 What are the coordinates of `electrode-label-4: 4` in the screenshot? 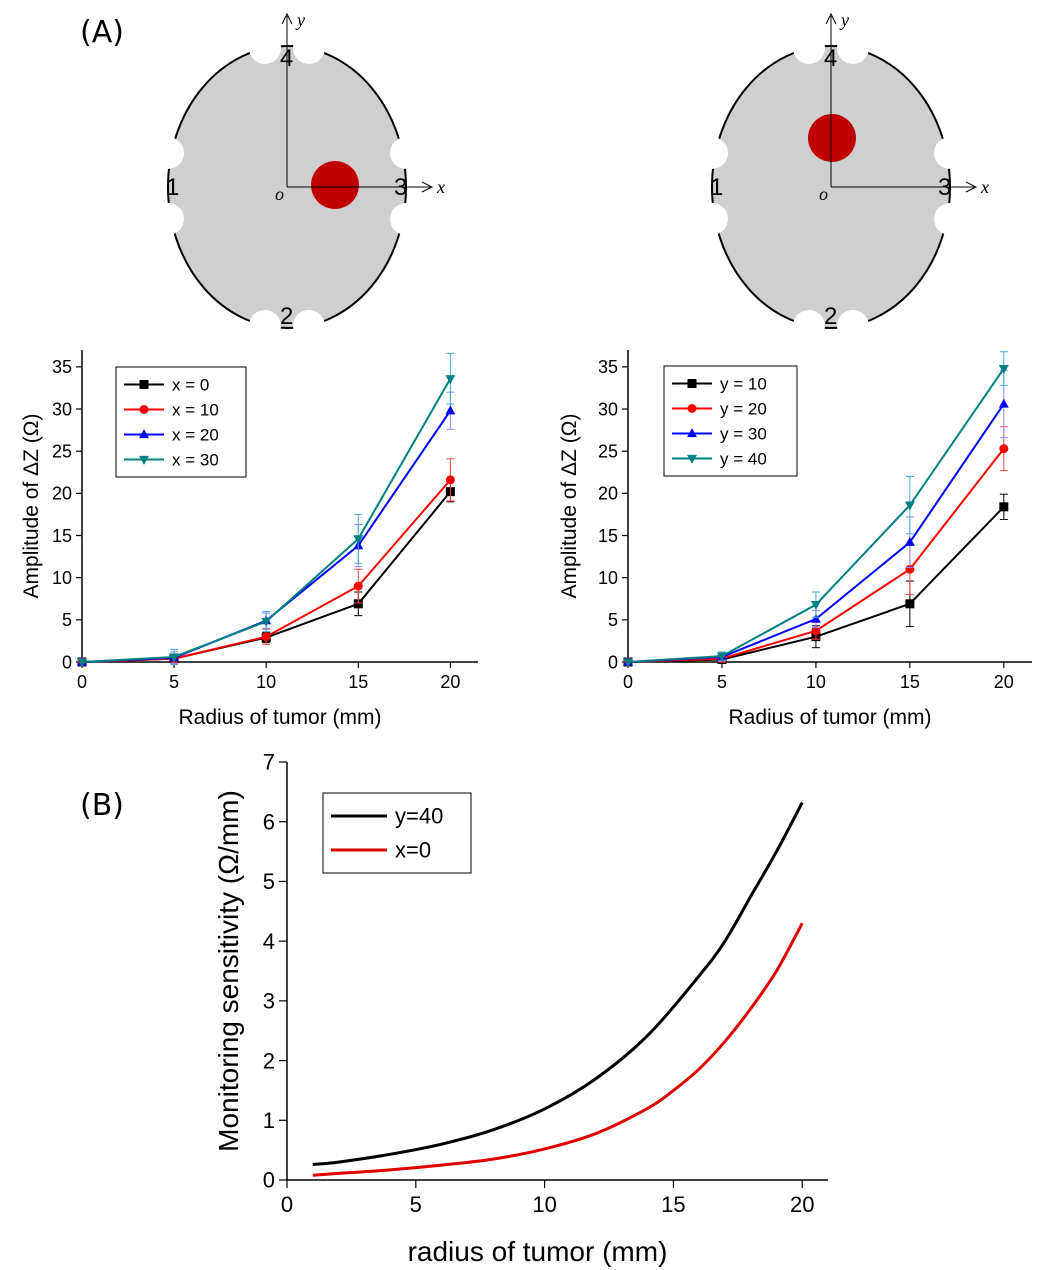 It's located at (830, 58).